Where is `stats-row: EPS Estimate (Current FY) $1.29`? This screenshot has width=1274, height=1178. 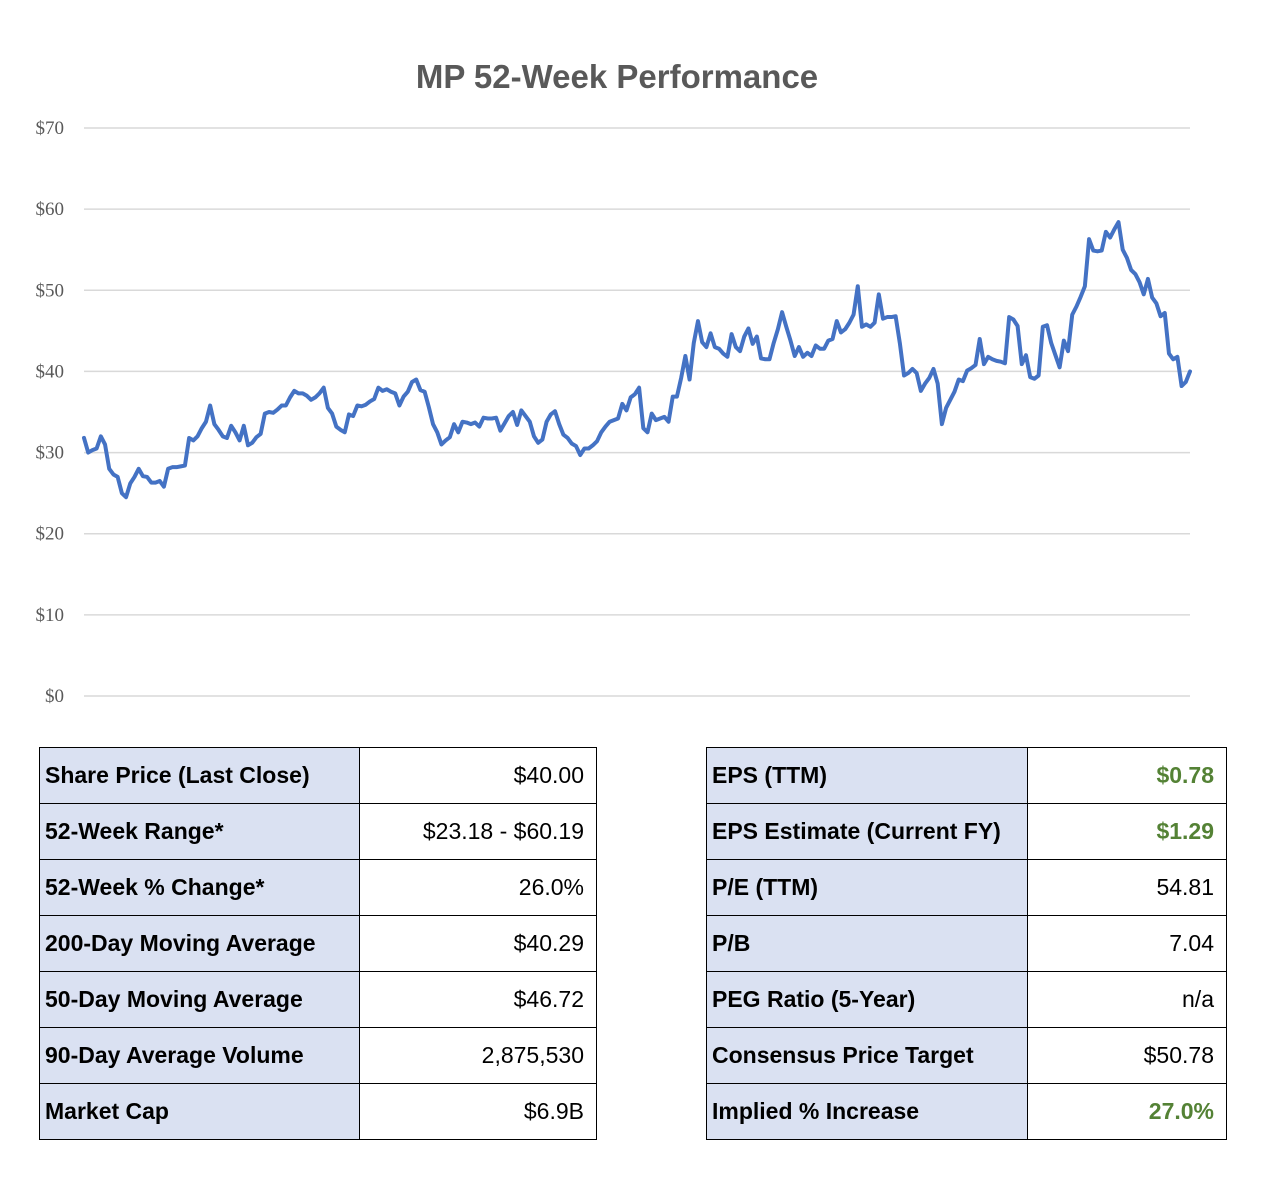
stats-row: EPS Estimate (Current FY) $1.29 is located at coordinates (966, 831).